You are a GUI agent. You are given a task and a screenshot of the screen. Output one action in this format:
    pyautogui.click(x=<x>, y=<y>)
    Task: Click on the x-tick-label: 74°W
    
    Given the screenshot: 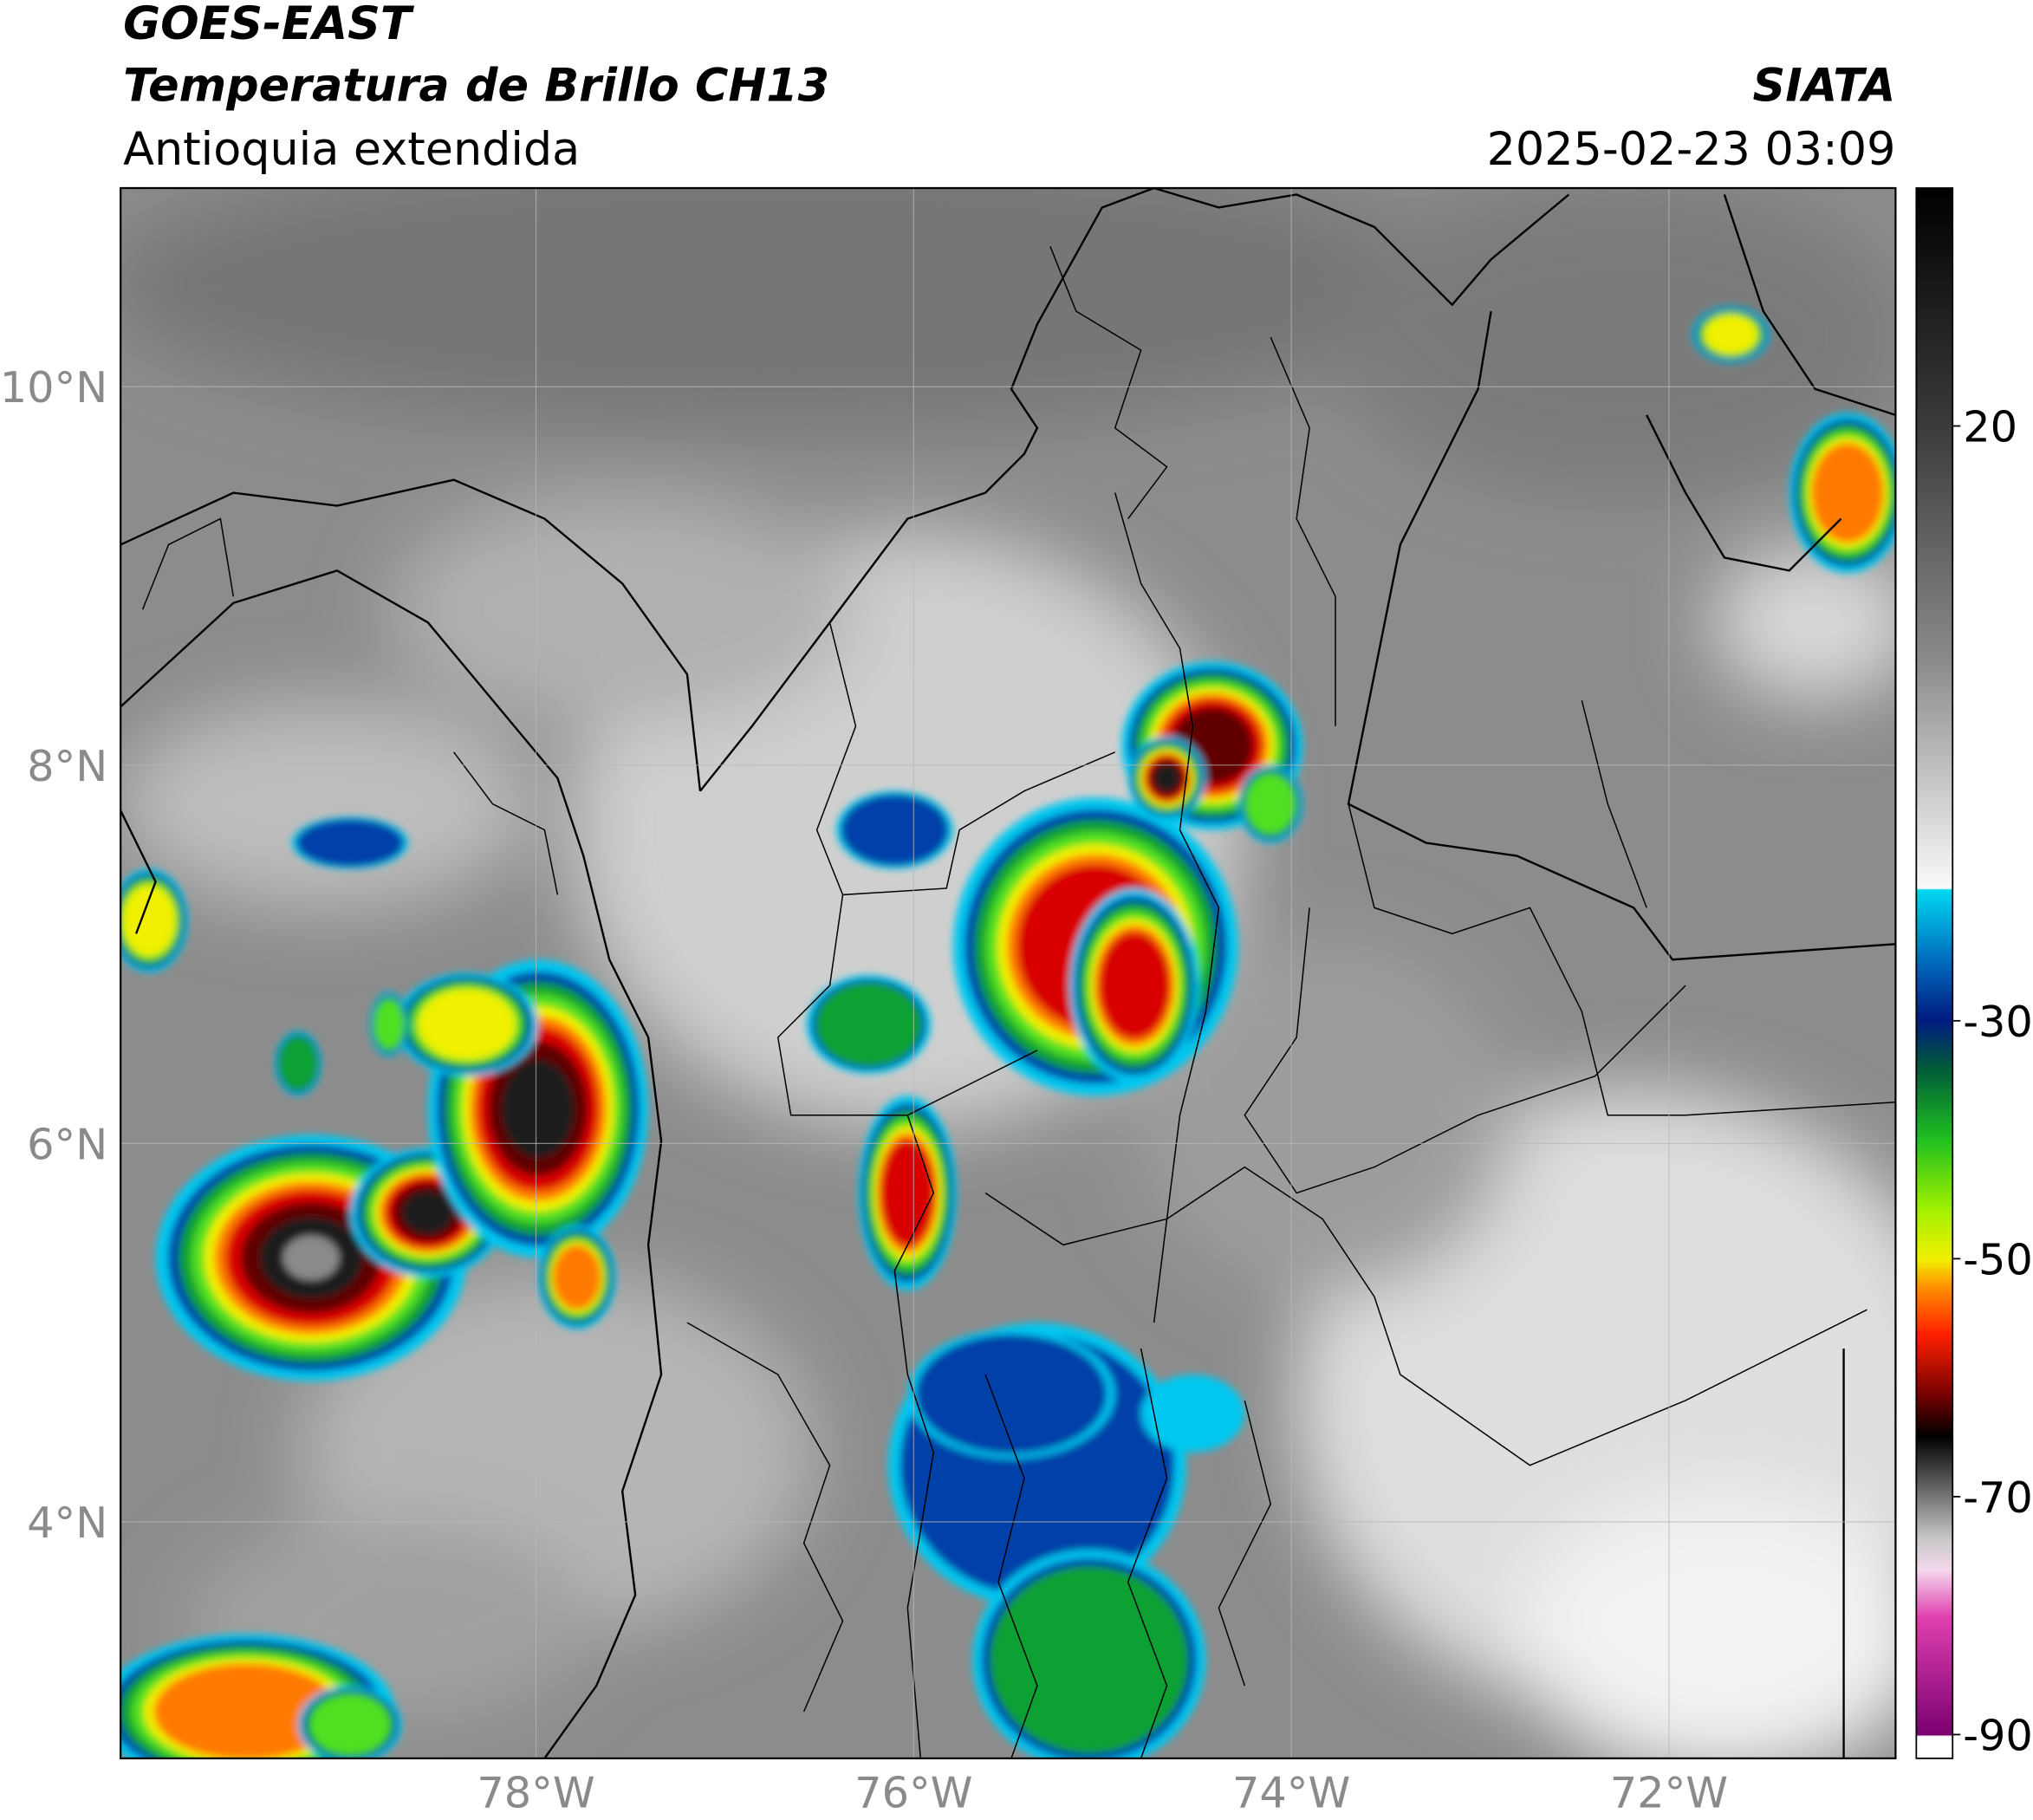 What is the action you would take?
    pyautogui.click(x=1291, y=1793)
    